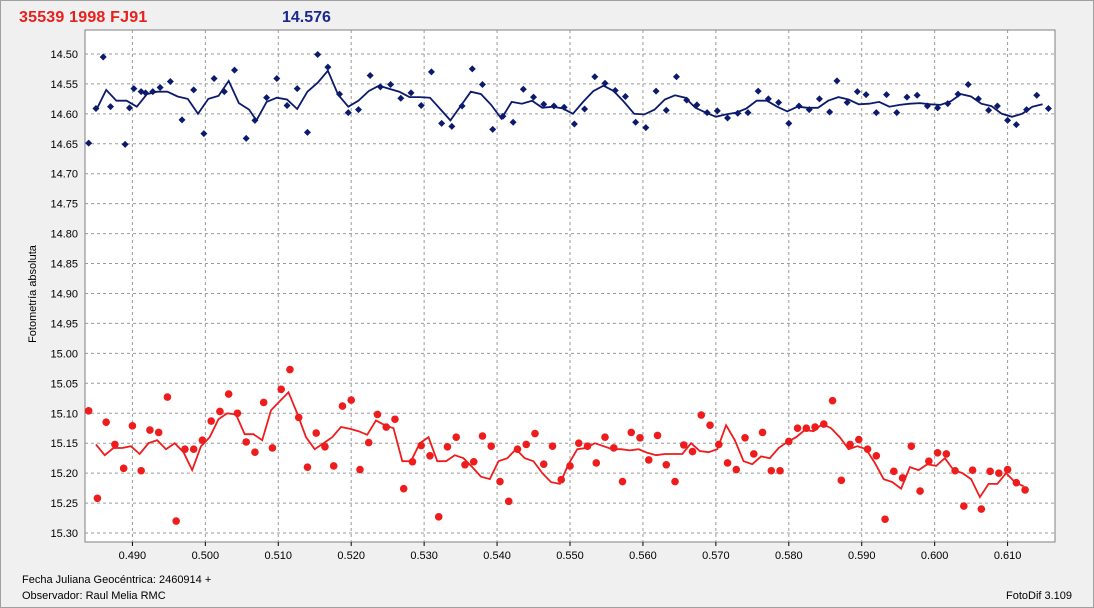 The height and width of the screenshot is (608, 1094). What do you see at coordinates (64, 235) in the screenshot?
I see `y-tick-label: 14.80` at bounding box center [64, 235].